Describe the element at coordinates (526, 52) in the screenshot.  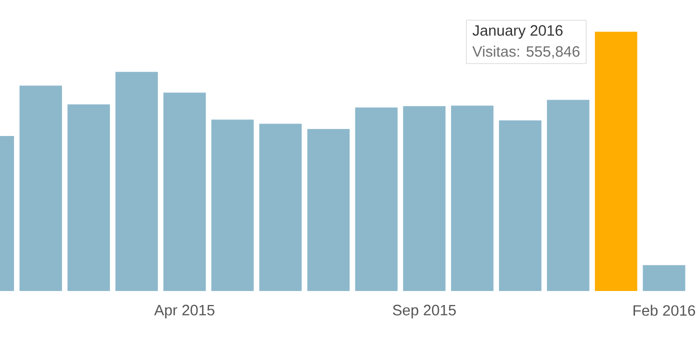
I see `annotation: Visitas: 555,846` at that location.